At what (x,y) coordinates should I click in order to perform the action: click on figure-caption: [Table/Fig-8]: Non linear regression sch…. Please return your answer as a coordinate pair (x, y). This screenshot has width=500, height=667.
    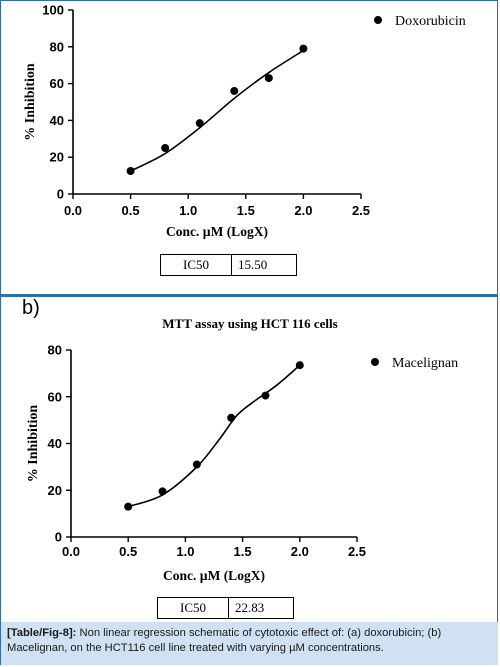
    Looking at the image, I should click on (249, 643).